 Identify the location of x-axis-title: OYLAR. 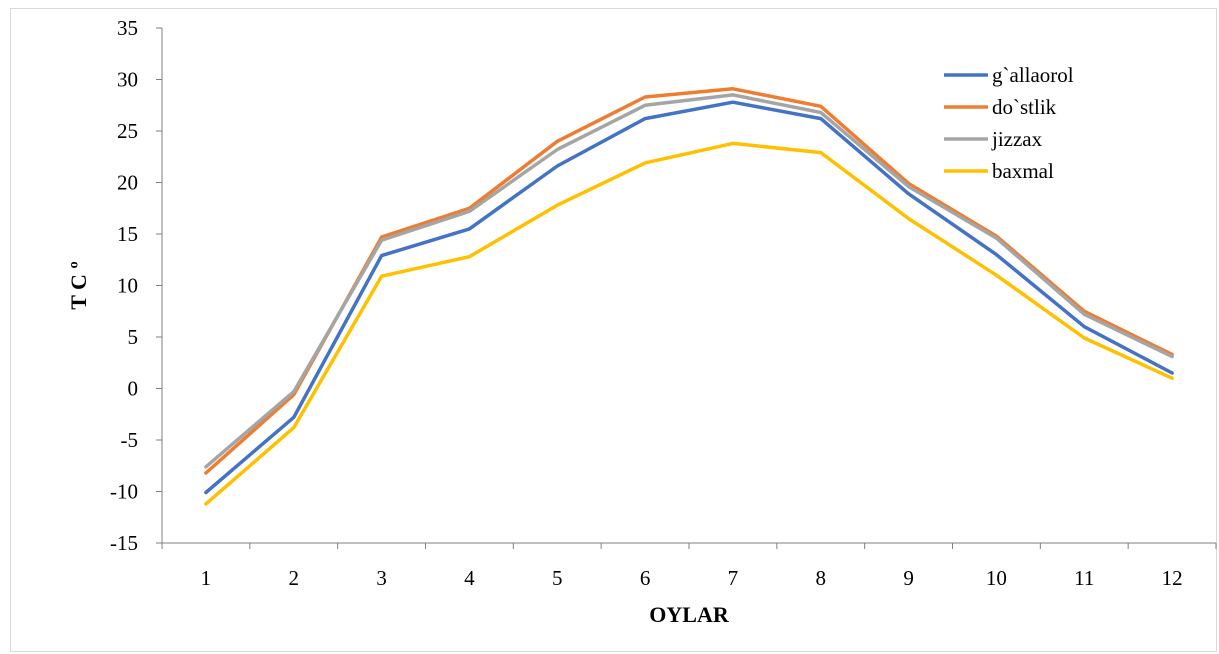
(689, 614).